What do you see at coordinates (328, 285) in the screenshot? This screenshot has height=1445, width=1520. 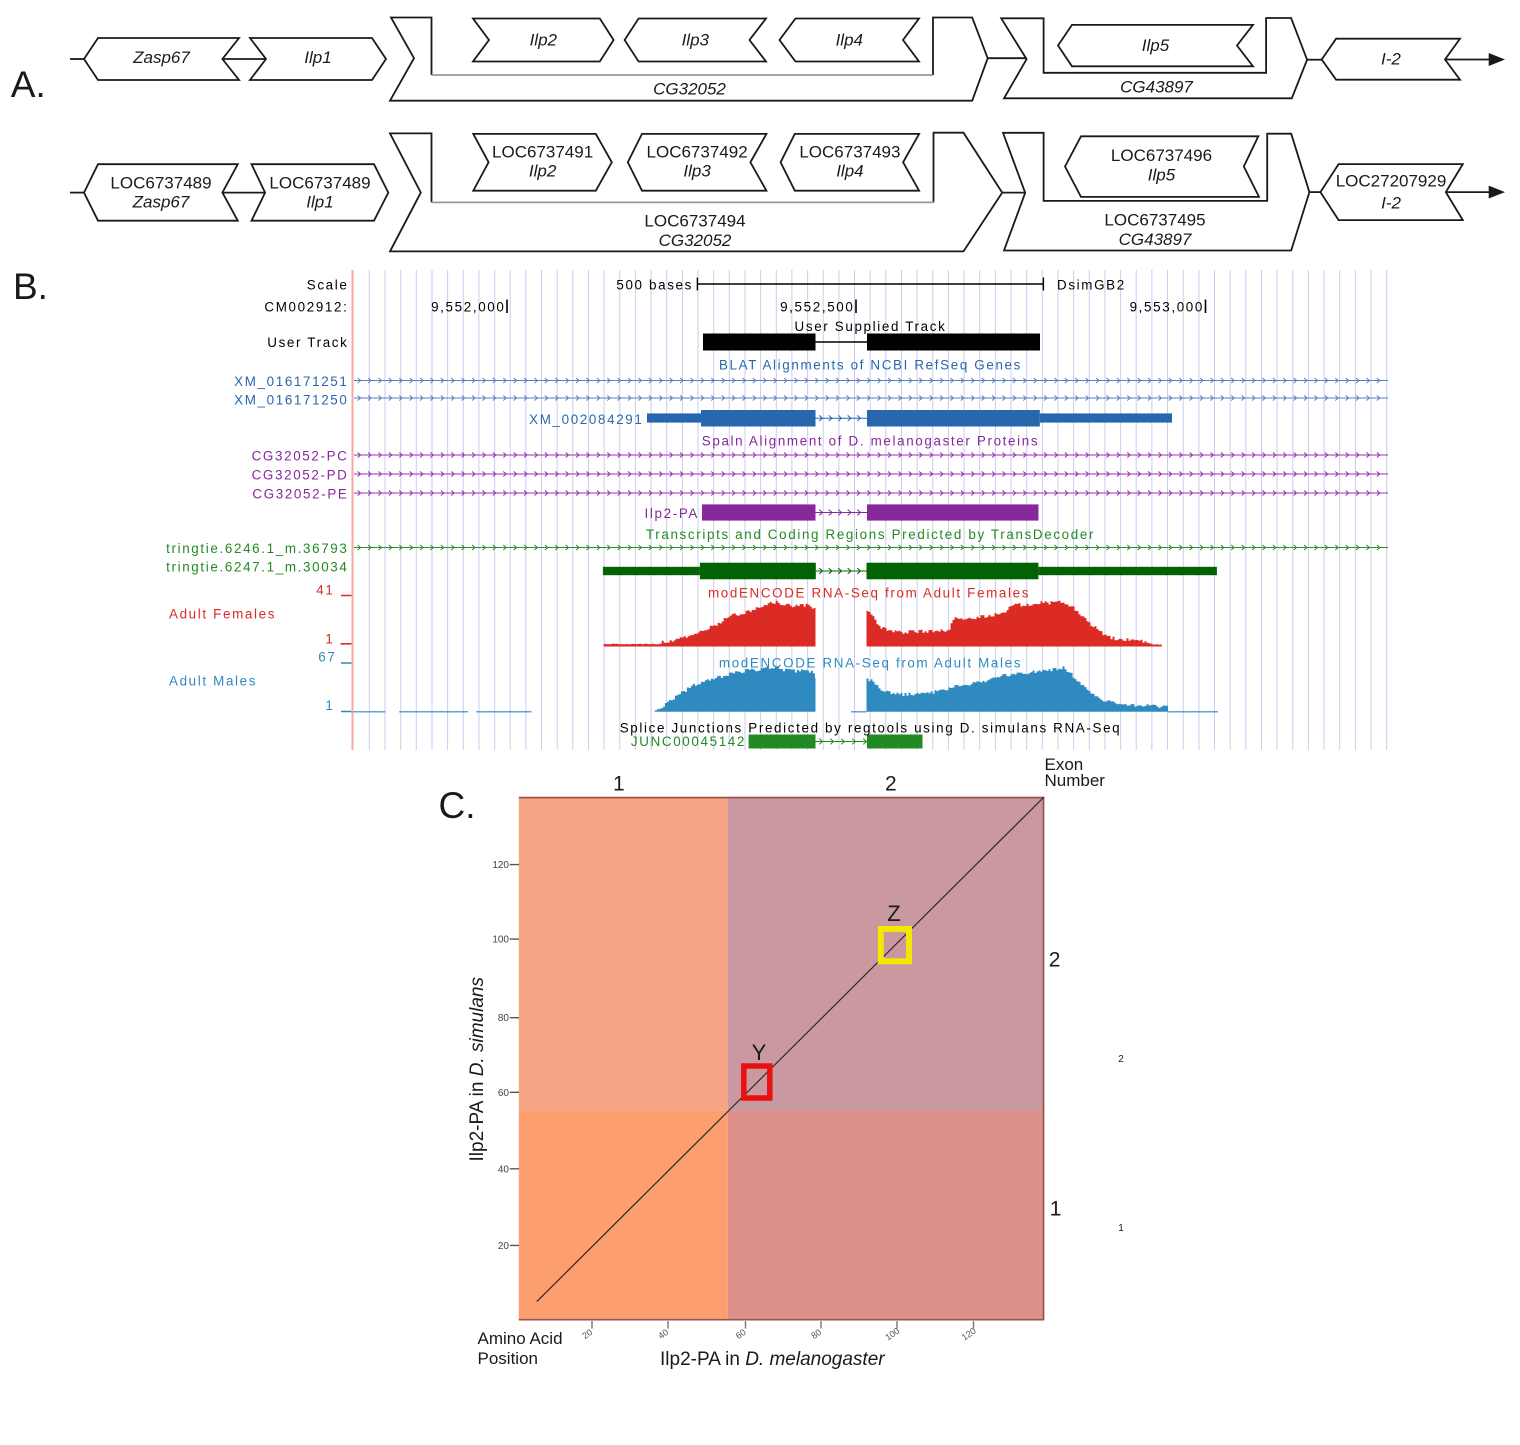 I see `svg-text: Scale` at bounding box center [328, 285].